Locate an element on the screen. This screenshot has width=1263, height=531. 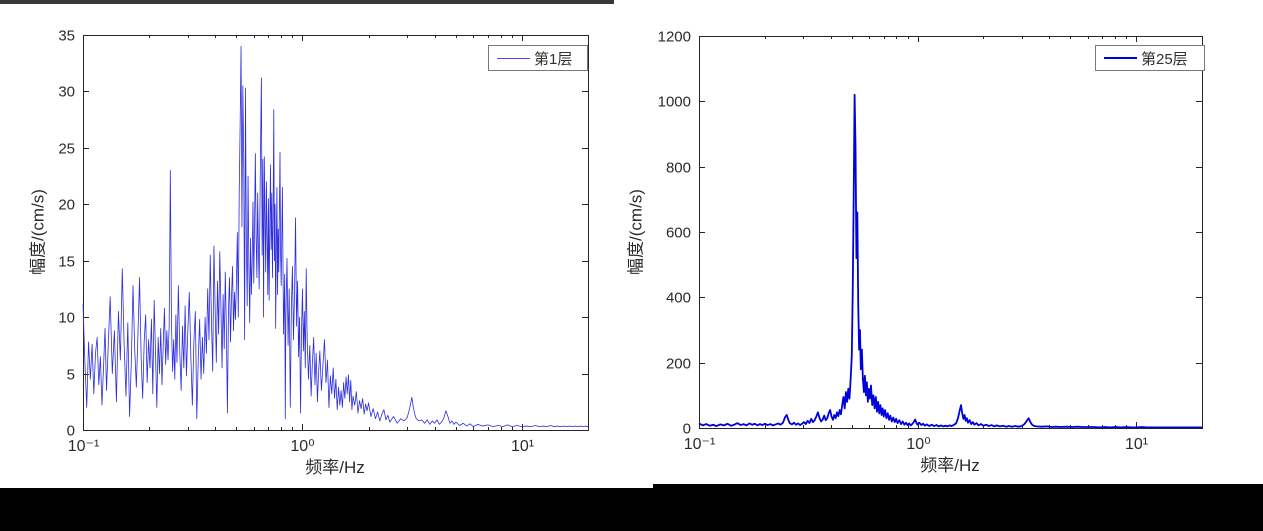
floor-1-y-tick-label: 0 is located at coordinates (71, 431).